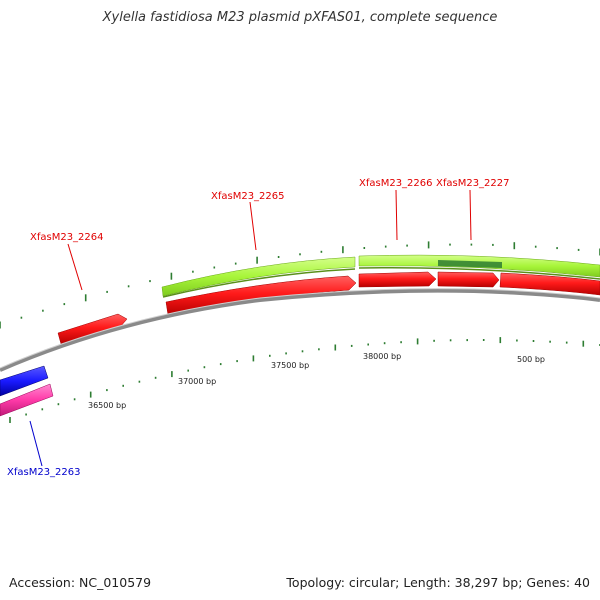  Describe the element at coordinates (107, 405) in the screenshot. I see `scale-label: 36500 bp` at that location.